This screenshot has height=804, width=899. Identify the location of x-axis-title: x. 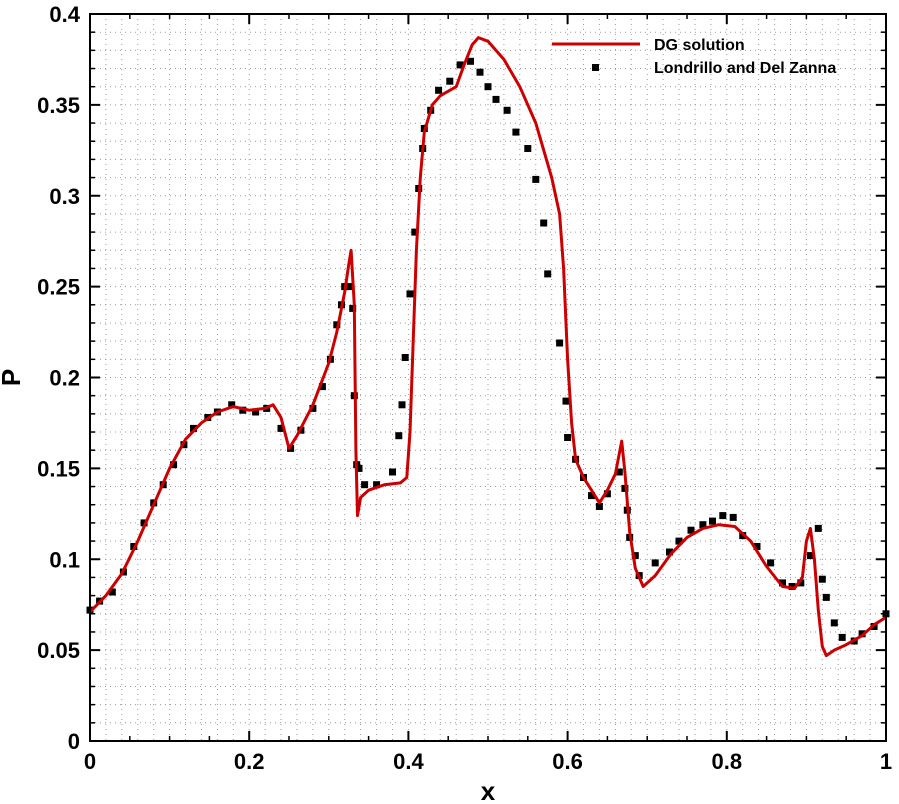
(488, 790).